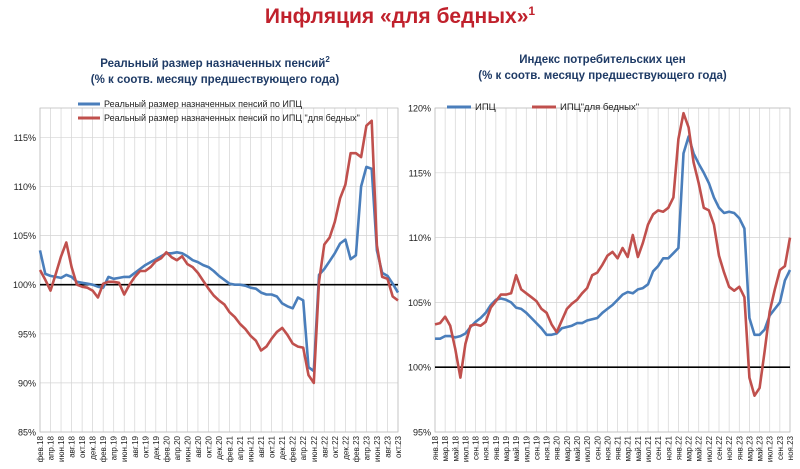 The image size is (800, 469). What do you see at coordinates (547, 447) in the screenshot?
I see `x-tick-label: ноя.19` at bounding box center [547, 447].